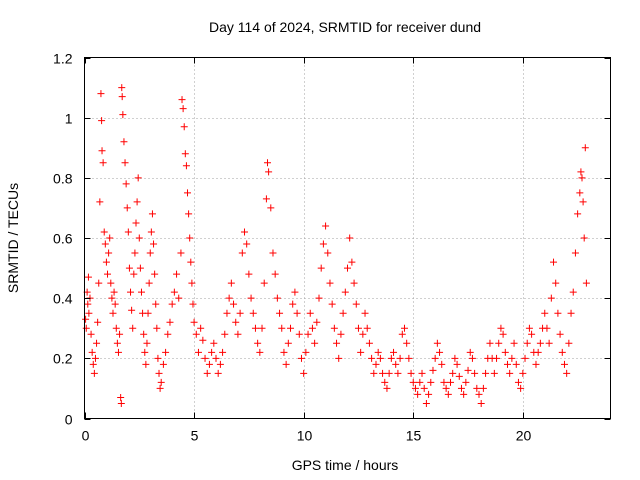  I want to click on x-tick-label: 20, so click(524, 436).